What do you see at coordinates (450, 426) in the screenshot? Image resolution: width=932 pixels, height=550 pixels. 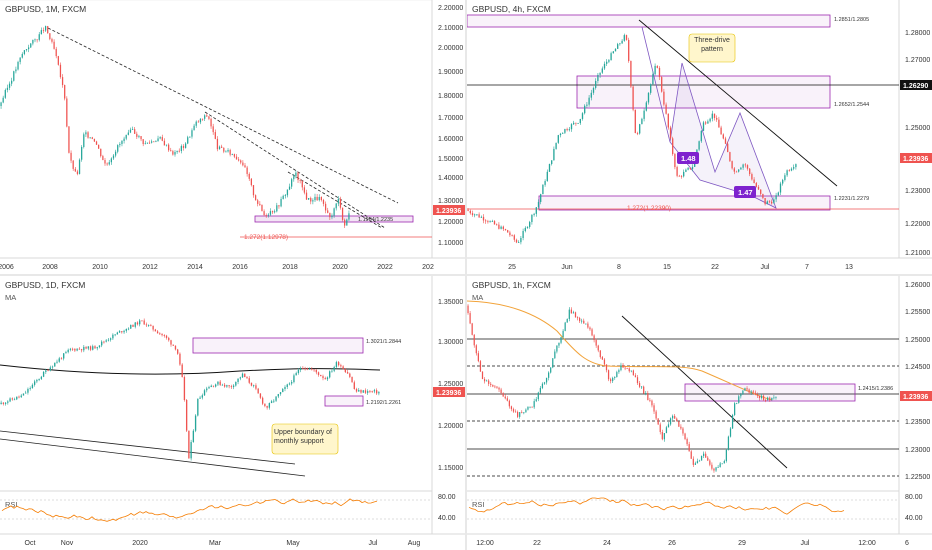 I see `y-tick-label: 1.20000` at bounding box center [450, 426].